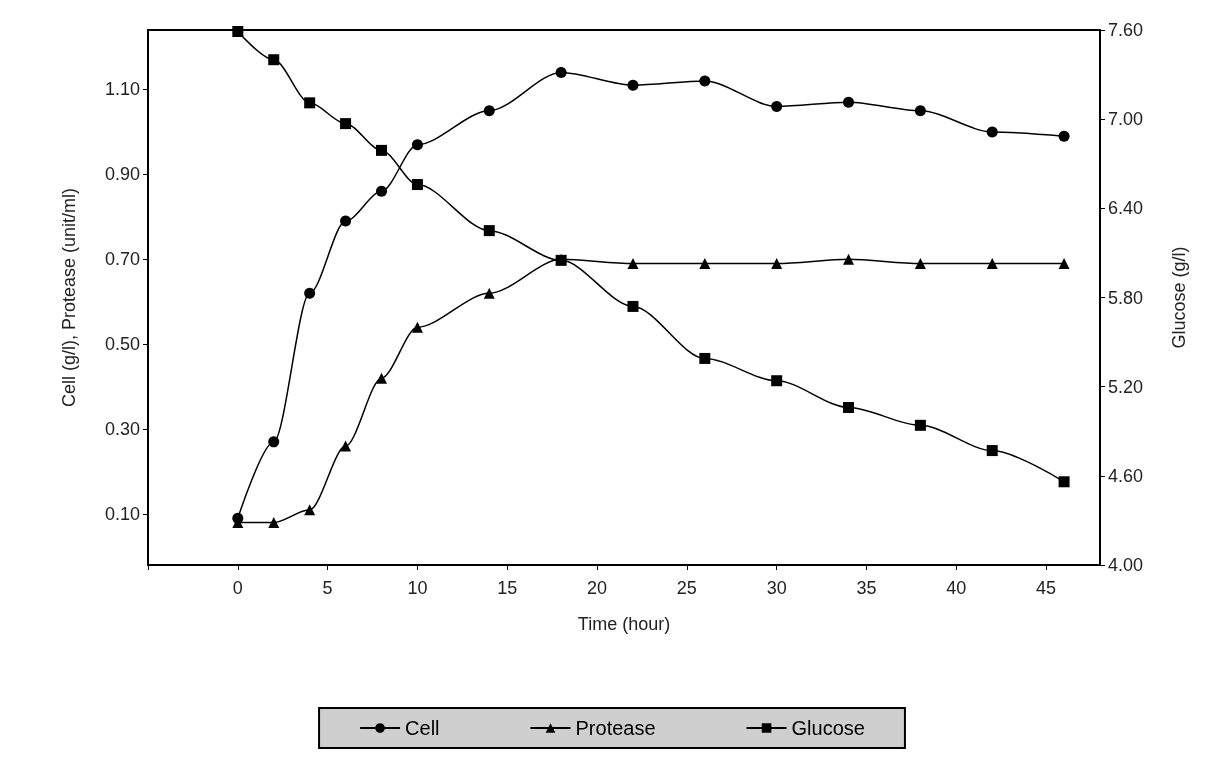 The image size is (1224, 768). I want to click on legend-label: Protease, so click(615, 728).